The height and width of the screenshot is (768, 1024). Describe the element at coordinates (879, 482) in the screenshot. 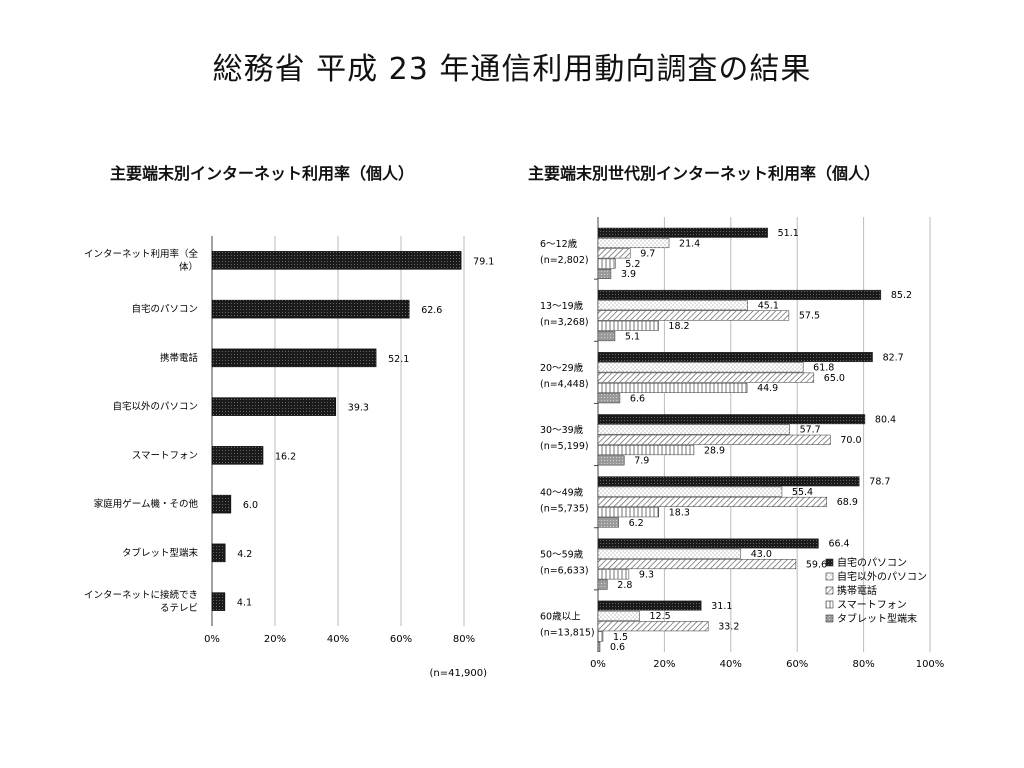

I see `right-value-label: 78.7` at that location.